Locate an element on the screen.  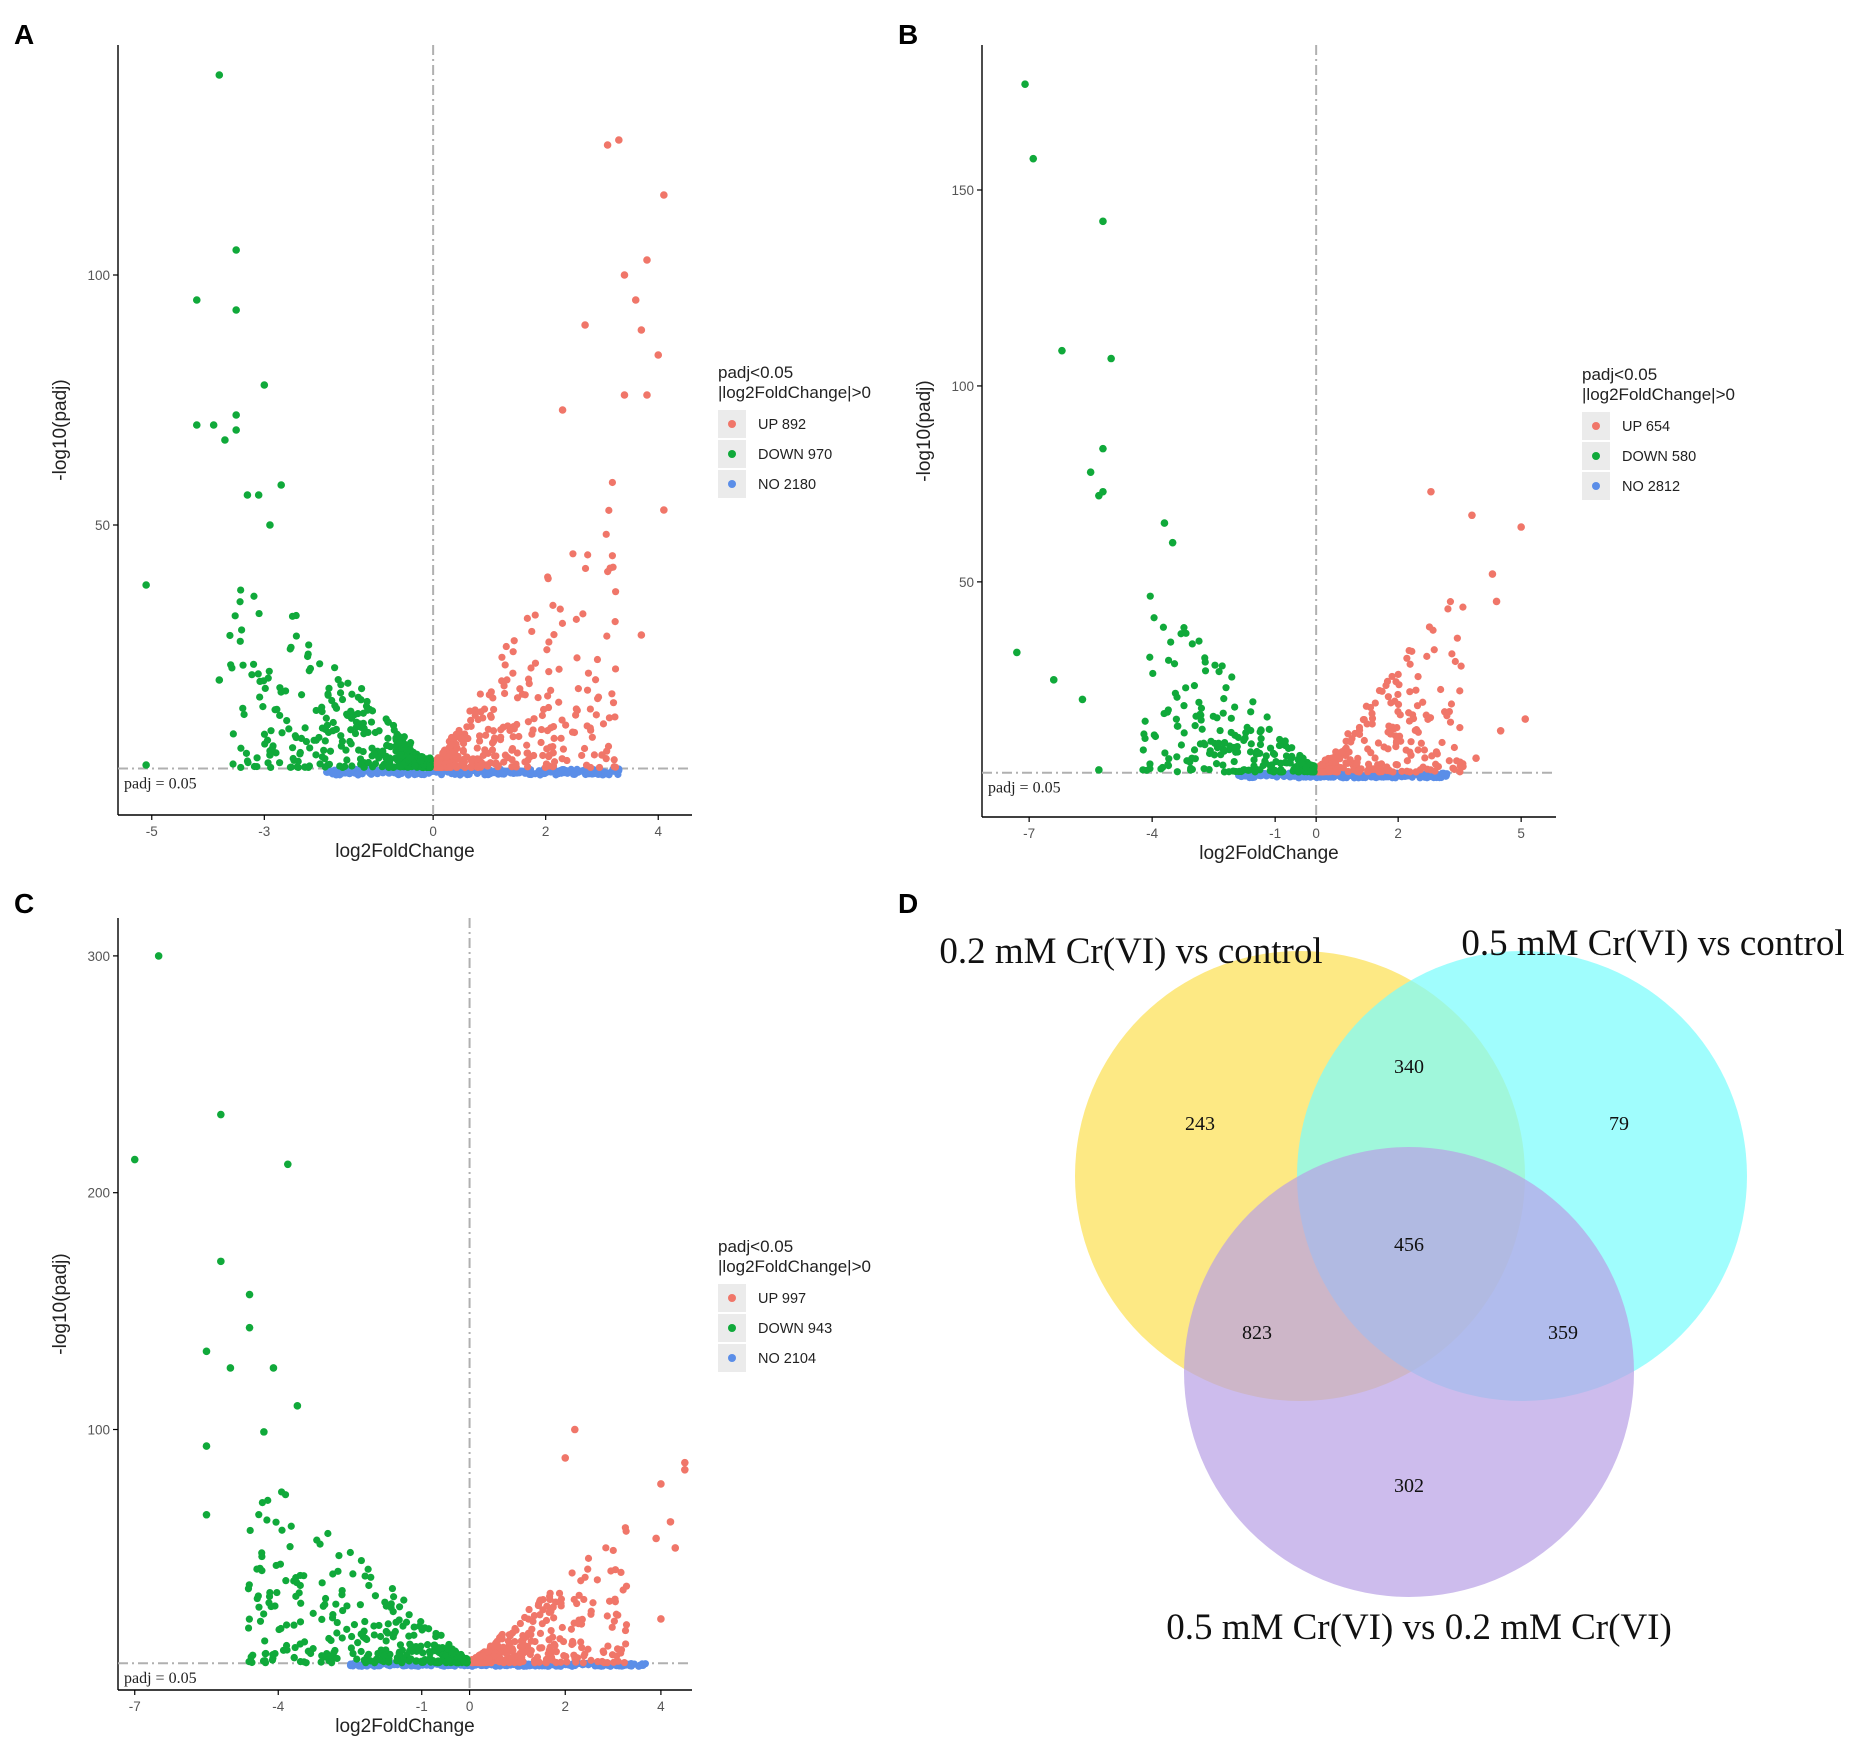
legend-entry-label: DOWN 970 is located at coordinates (795, 455).